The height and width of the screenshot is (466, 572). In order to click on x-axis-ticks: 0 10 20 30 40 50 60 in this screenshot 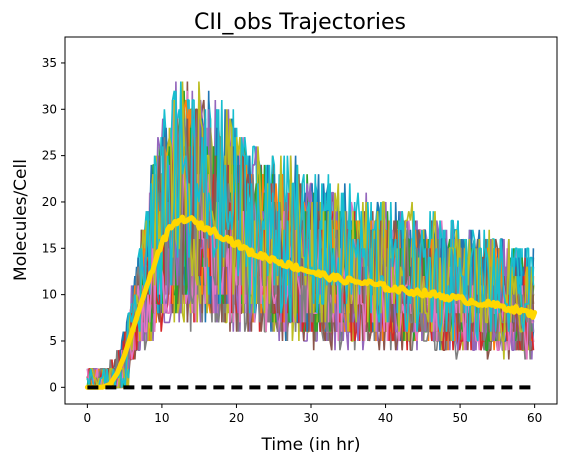, I will do `click(313, 414)`.